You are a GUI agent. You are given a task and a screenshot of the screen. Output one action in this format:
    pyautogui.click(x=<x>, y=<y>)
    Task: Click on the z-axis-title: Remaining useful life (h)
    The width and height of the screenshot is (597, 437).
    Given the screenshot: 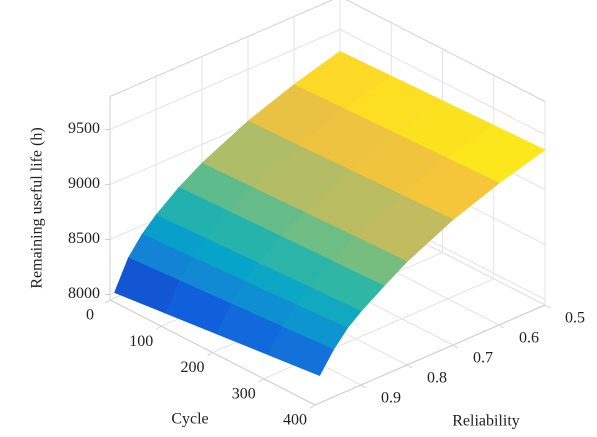 What is the action you would take?
    pyautogui.click(x=37, y=207)
    